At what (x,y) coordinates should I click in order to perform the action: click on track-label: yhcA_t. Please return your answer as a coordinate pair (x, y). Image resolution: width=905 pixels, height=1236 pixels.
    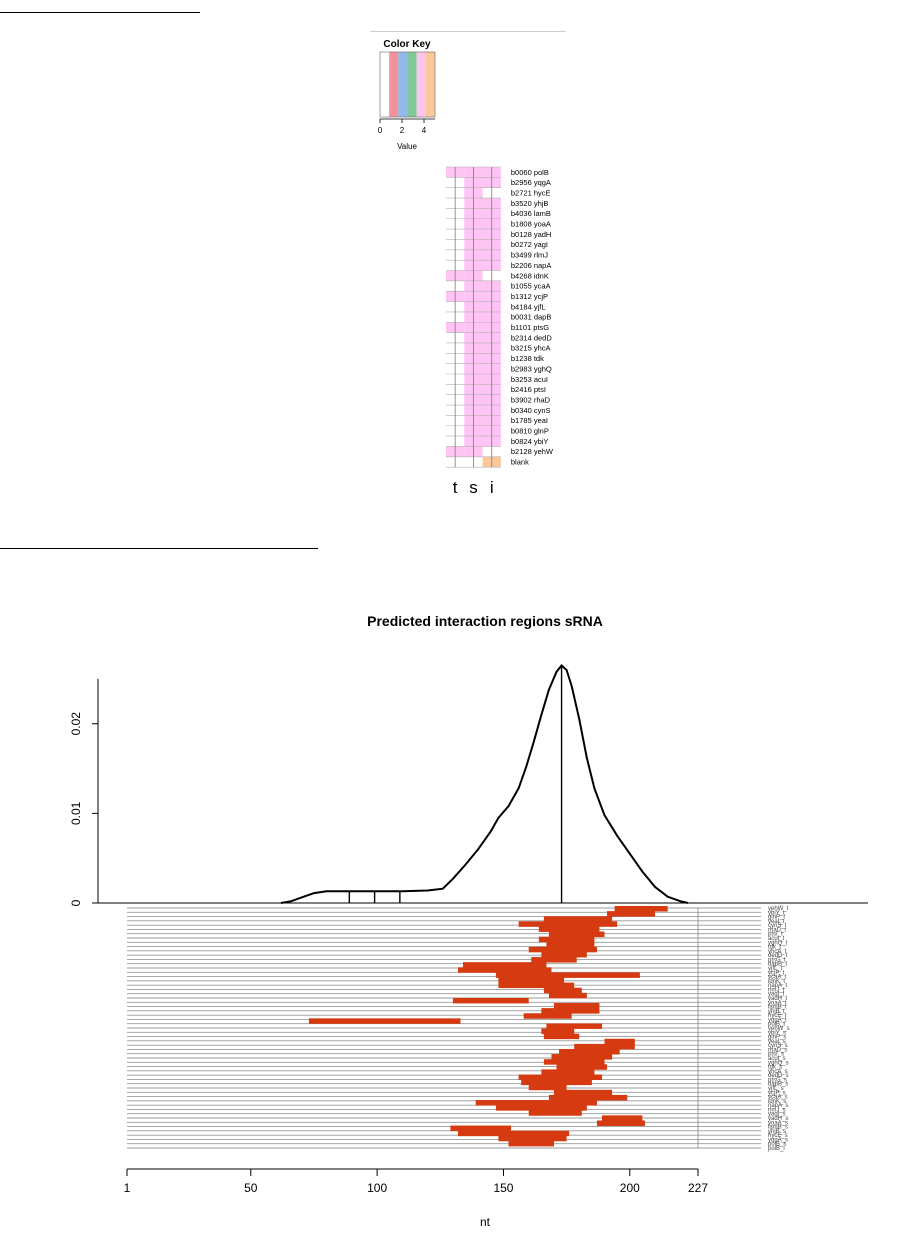
    Looking at the image, I should click on (777, 952).